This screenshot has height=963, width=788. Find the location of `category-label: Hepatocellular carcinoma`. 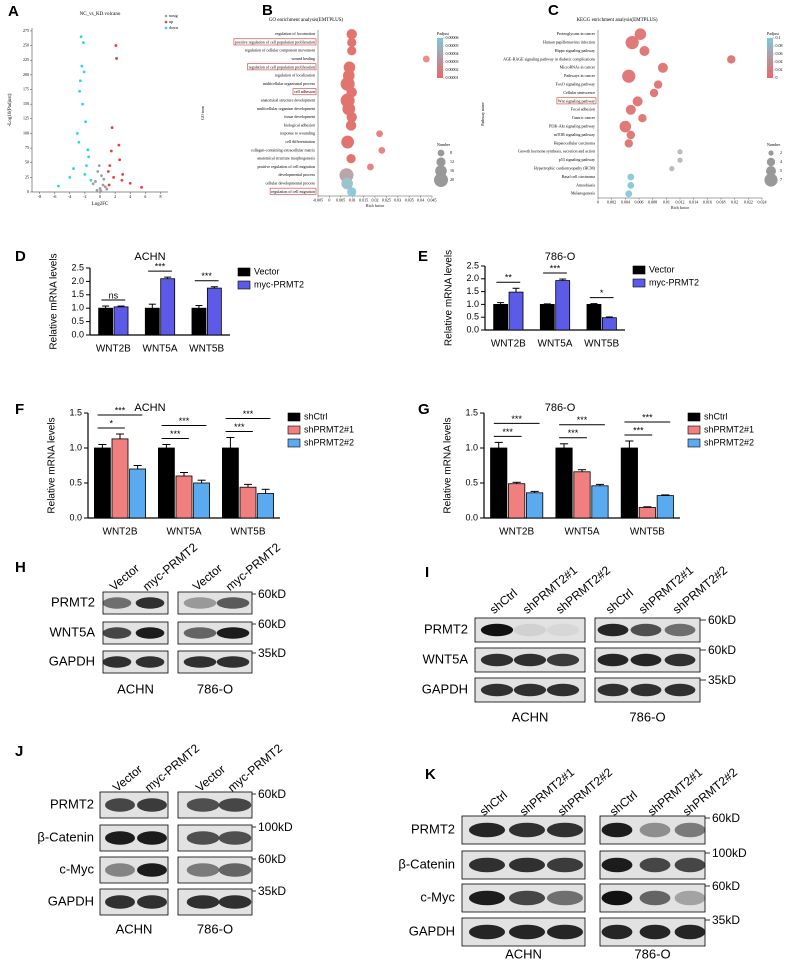

category-label: Hepatocellular carcinoma is located at coordinates (574, 142).